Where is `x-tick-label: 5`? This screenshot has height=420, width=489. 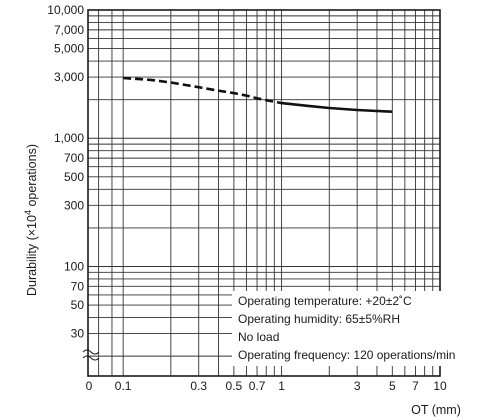
x-tick-label: 5 is located at coordinates (392, 386).